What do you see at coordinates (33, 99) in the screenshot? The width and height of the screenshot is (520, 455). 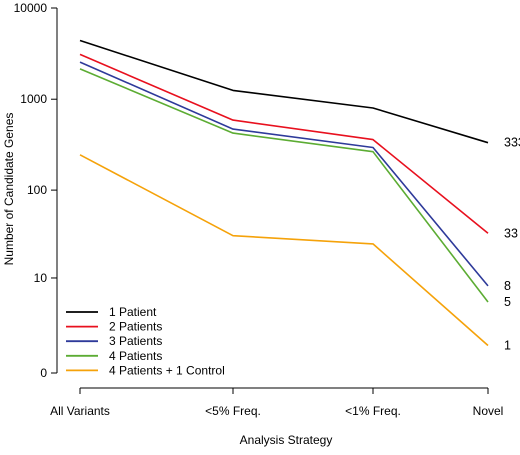 I see `y-tick-label: 1000` at bounding box center [33, 99].